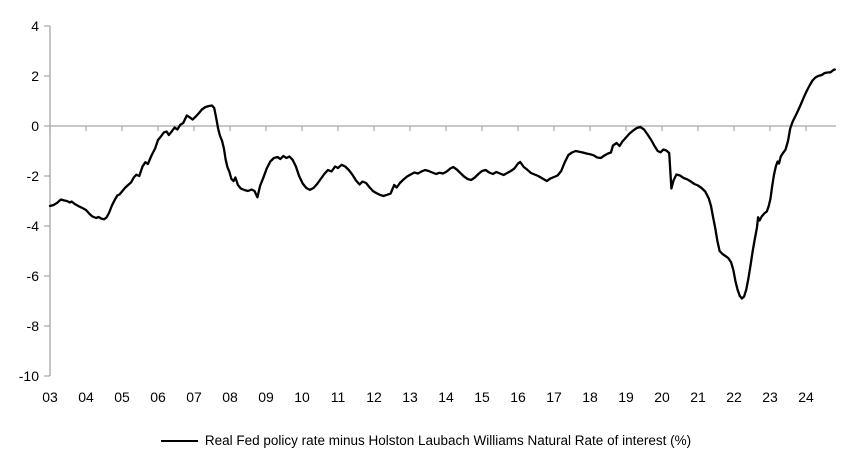  What do you see at coordinates (35, 126) in the screenshot?
I see `y-axis-tick-label: 0` at bounding box center [35, 126].